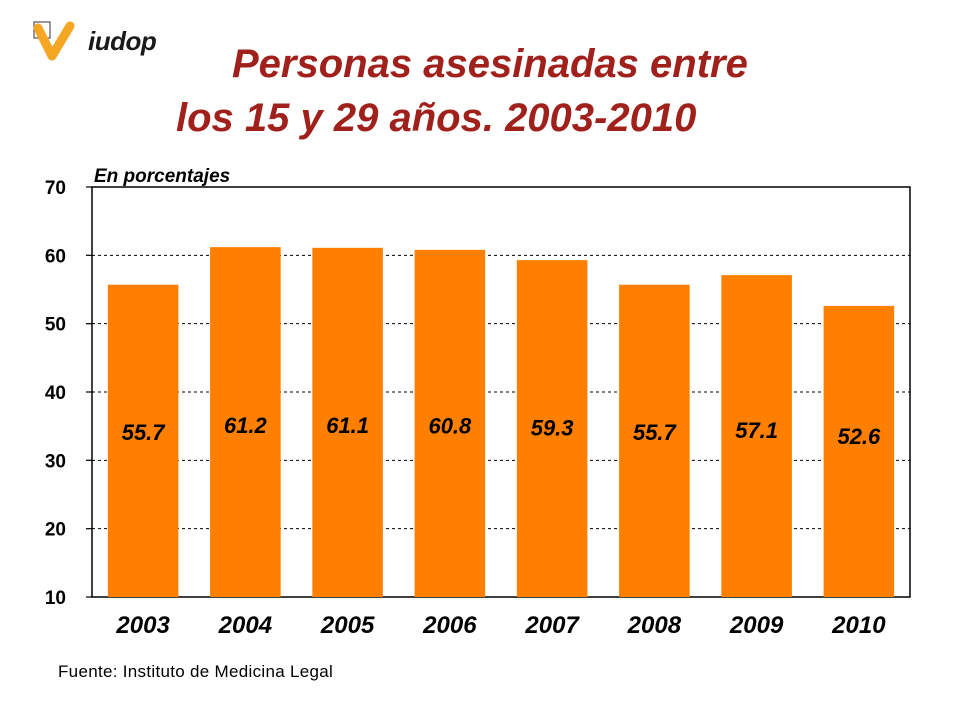 Image resolution: width=960 pixels, height=720 pixels. What do you see at coordinates (55, 530) in the screenshot?
I see `y-tick-label: 20` at bounding box center [55, 530].